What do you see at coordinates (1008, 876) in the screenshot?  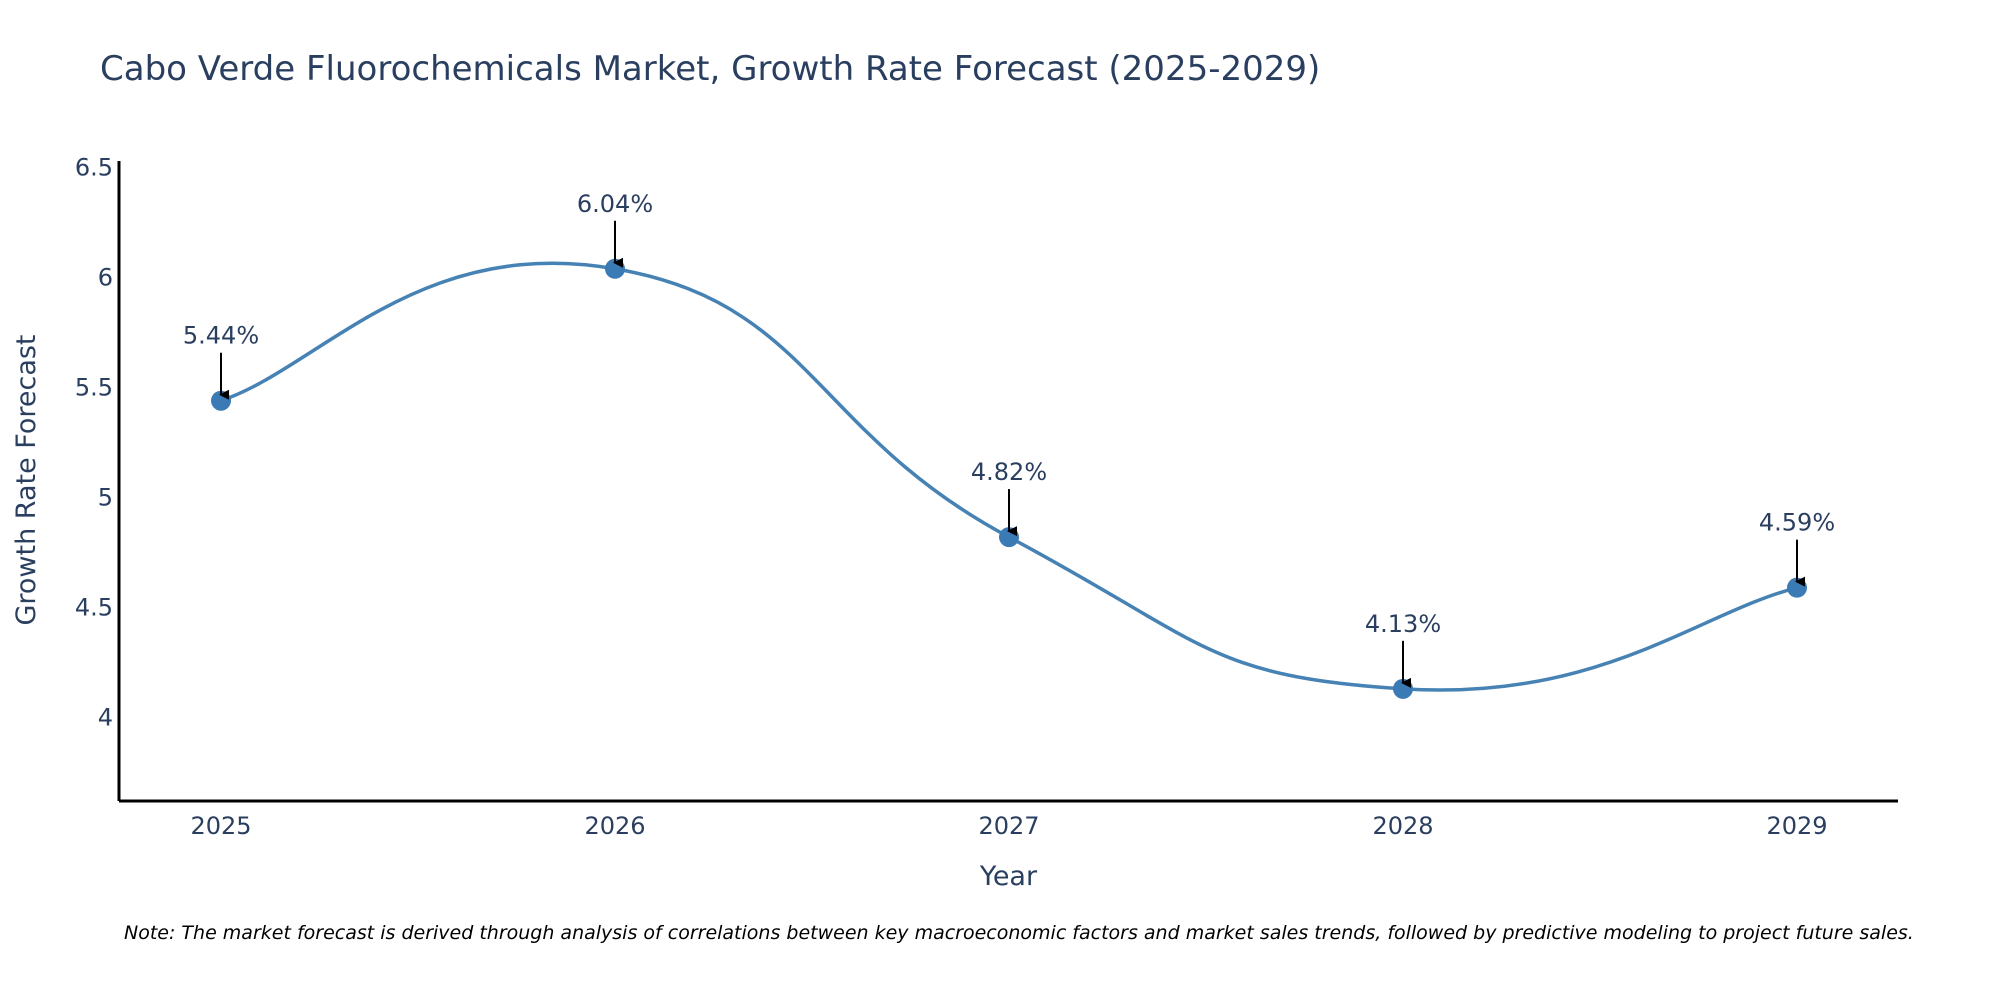 I see `x-axis-title: Year` at bounding box center [1008, 876].